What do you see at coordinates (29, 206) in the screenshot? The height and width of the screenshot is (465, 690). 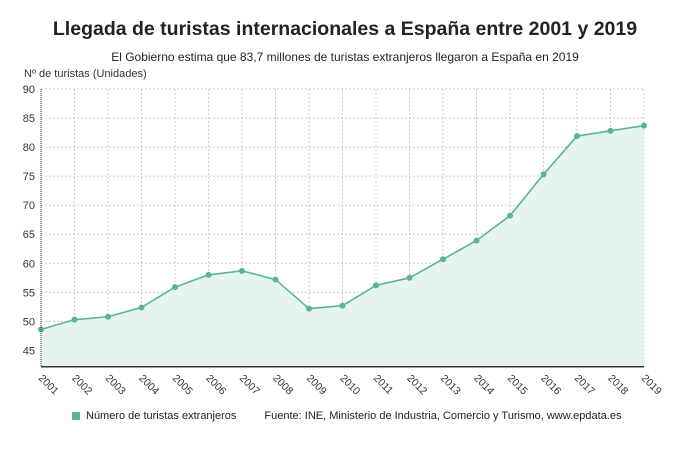 I see `y-tick-label: 70` at bounding box center [29, 206].